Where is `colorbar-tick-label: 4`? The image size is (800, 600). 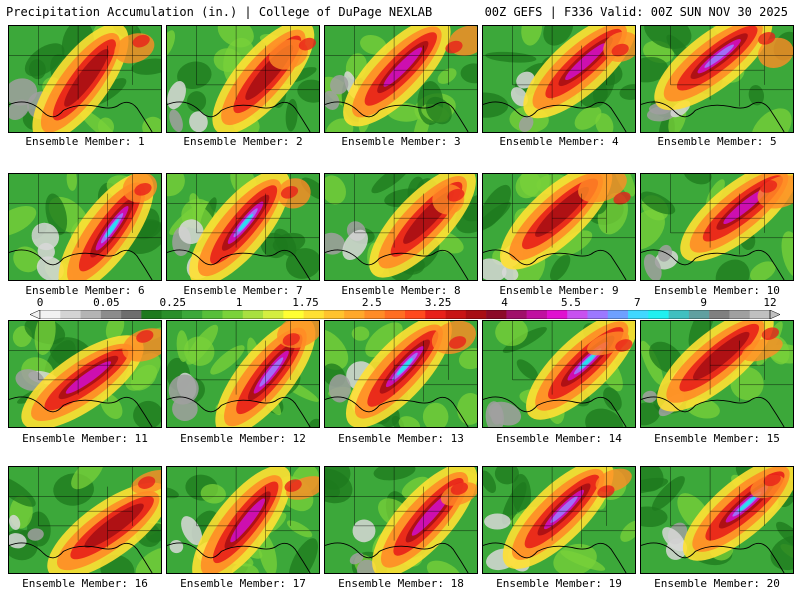 colorbar-tick-label: 4 is located at coordinates (504, 302).